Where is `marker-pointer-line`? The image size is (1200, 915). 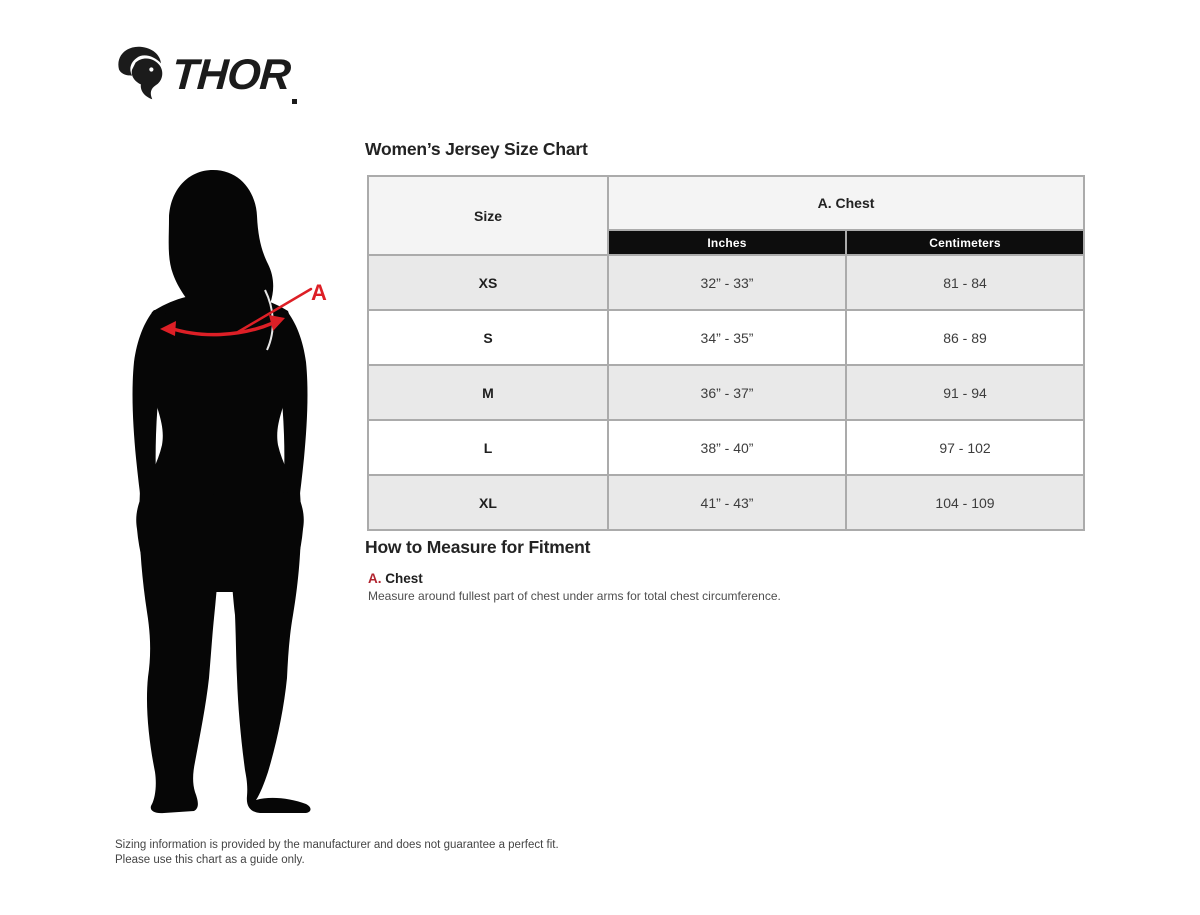
marker-pointer-line is located at coordinates (274, 310).